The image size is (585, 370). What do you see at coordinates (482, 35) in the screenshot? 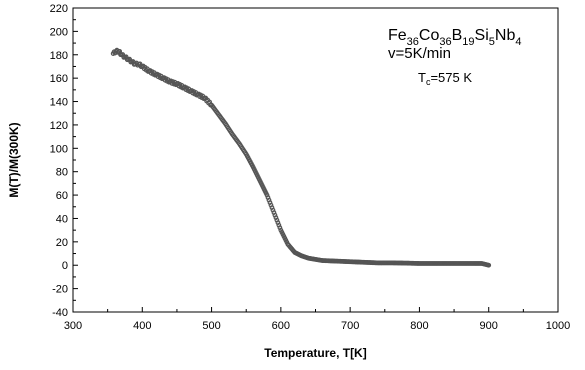
I see `composition-element: Si` at bounding box center [482, 35].